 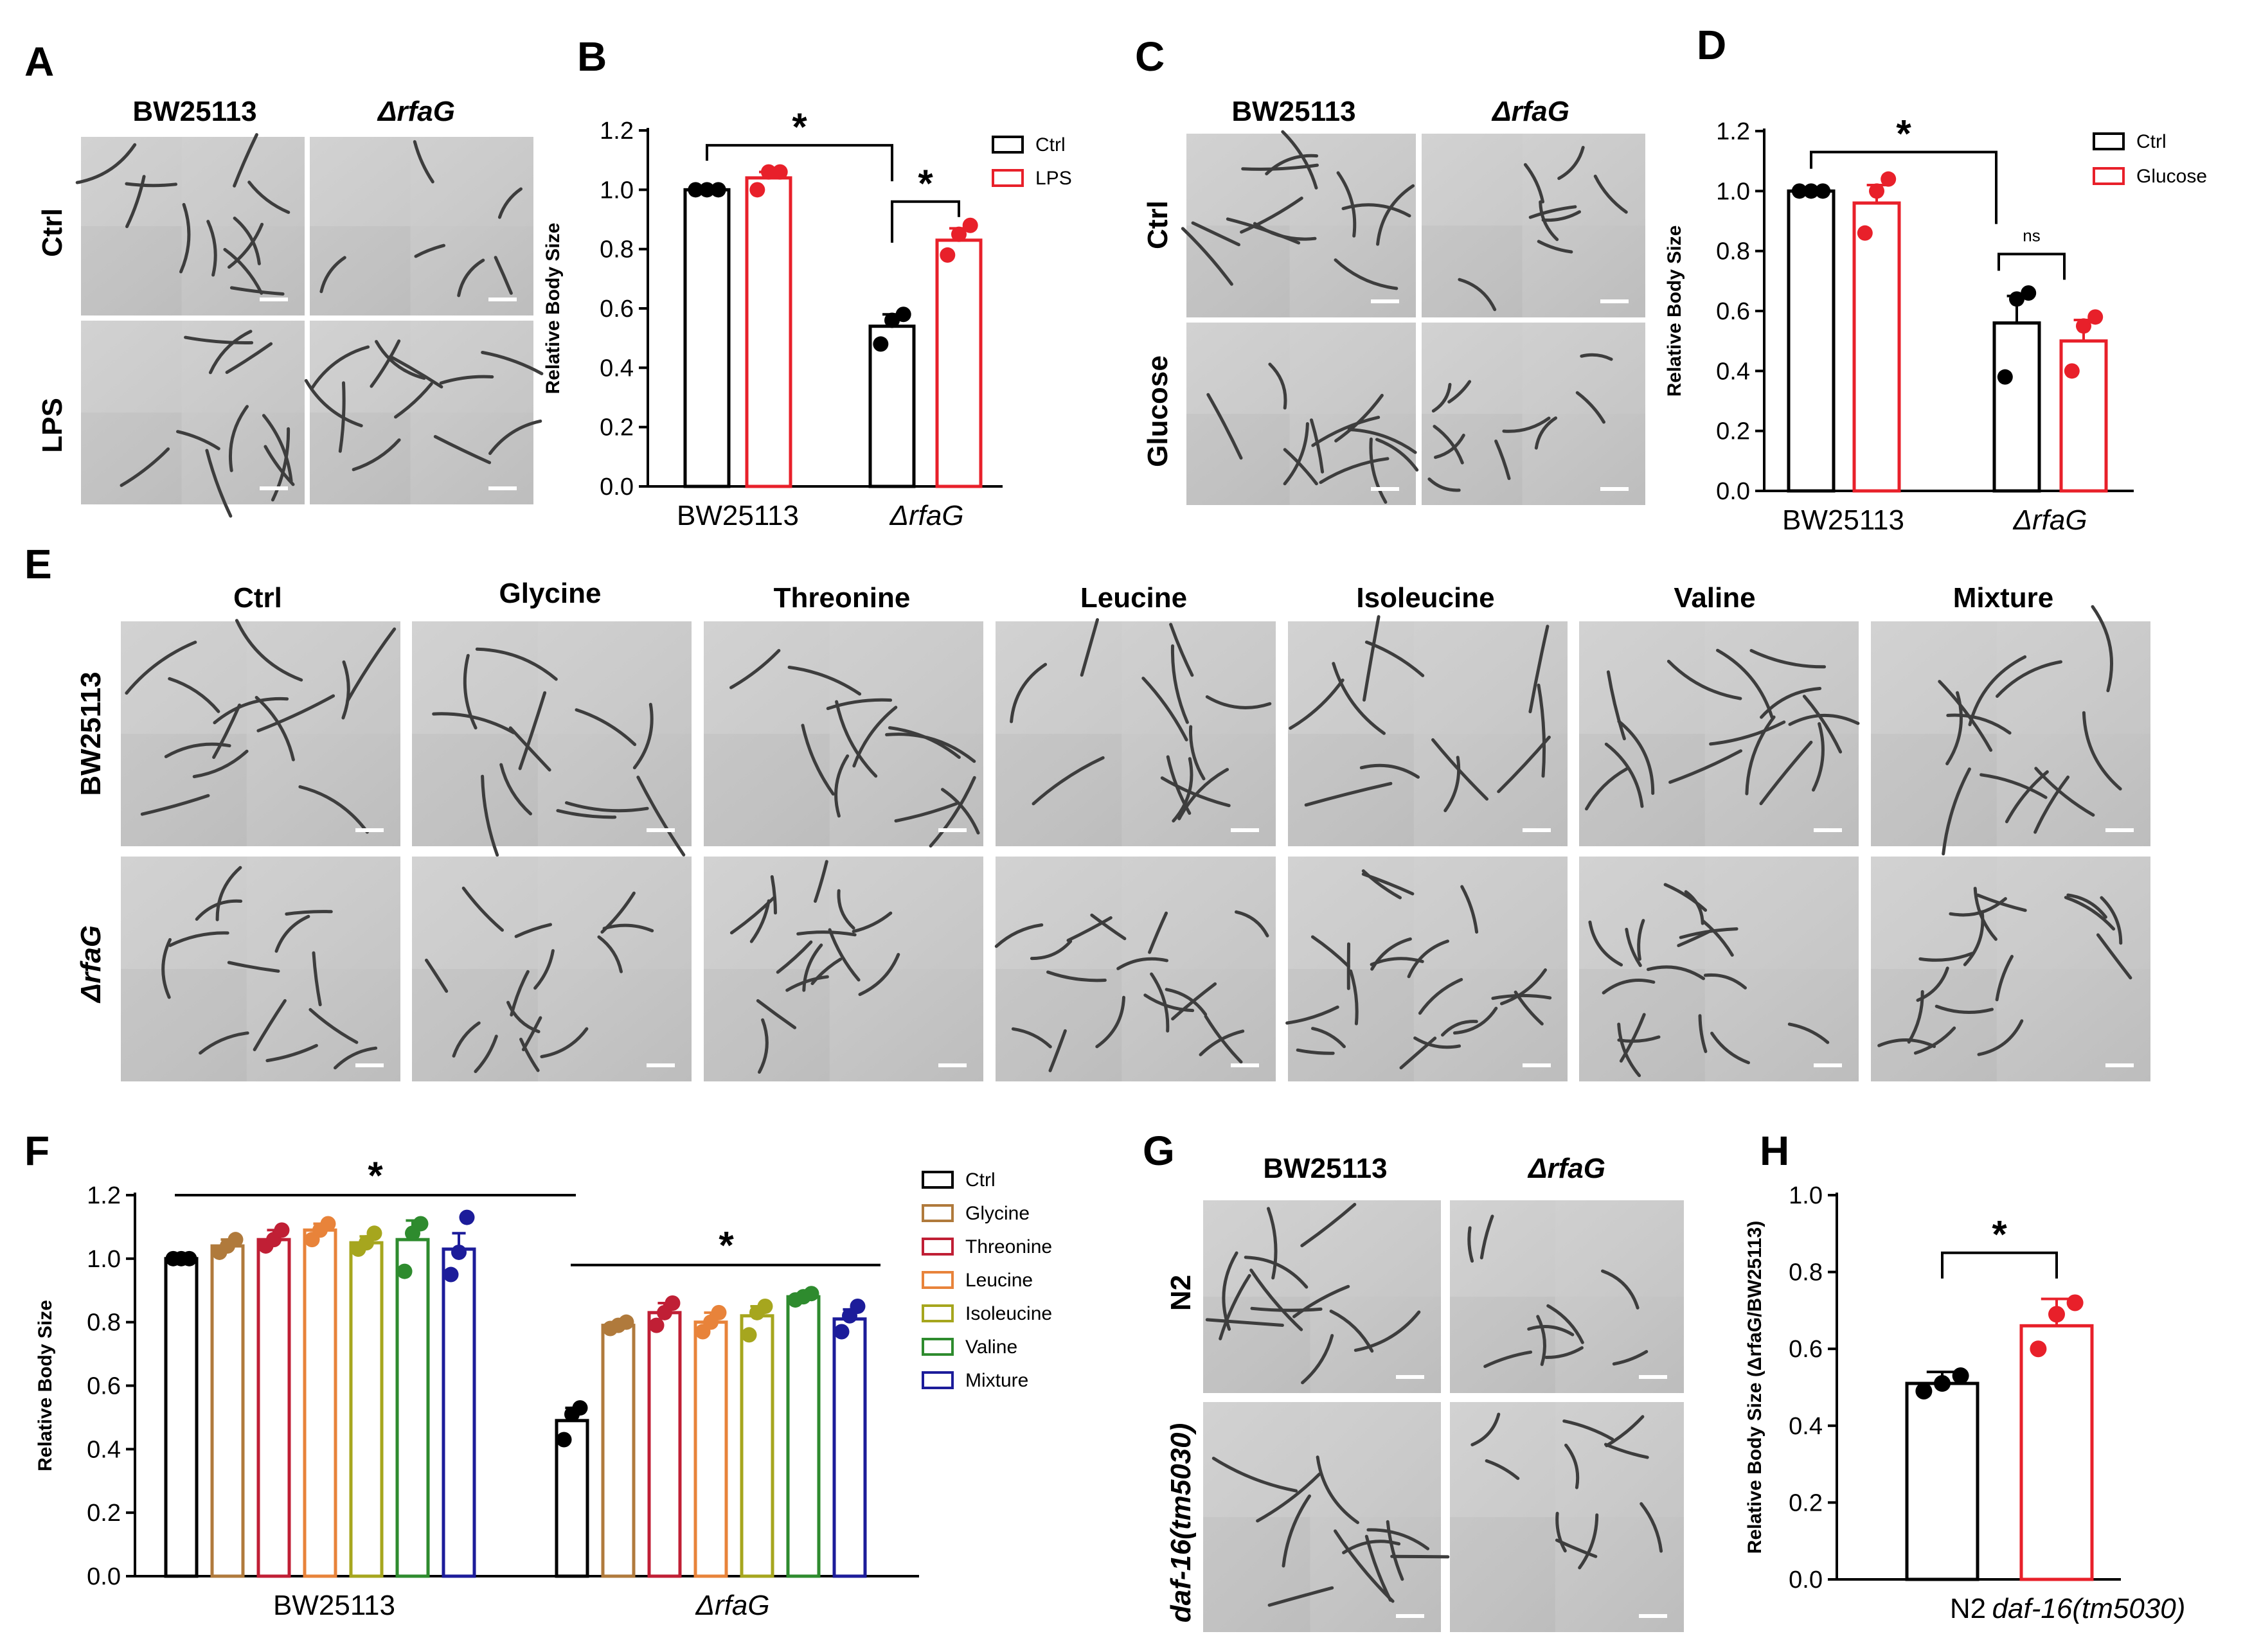 What do you see at coordinates (550, 593) in the screenshot?
I see `panel-e-col-label: Glycine` at bounding box center [550, 593].